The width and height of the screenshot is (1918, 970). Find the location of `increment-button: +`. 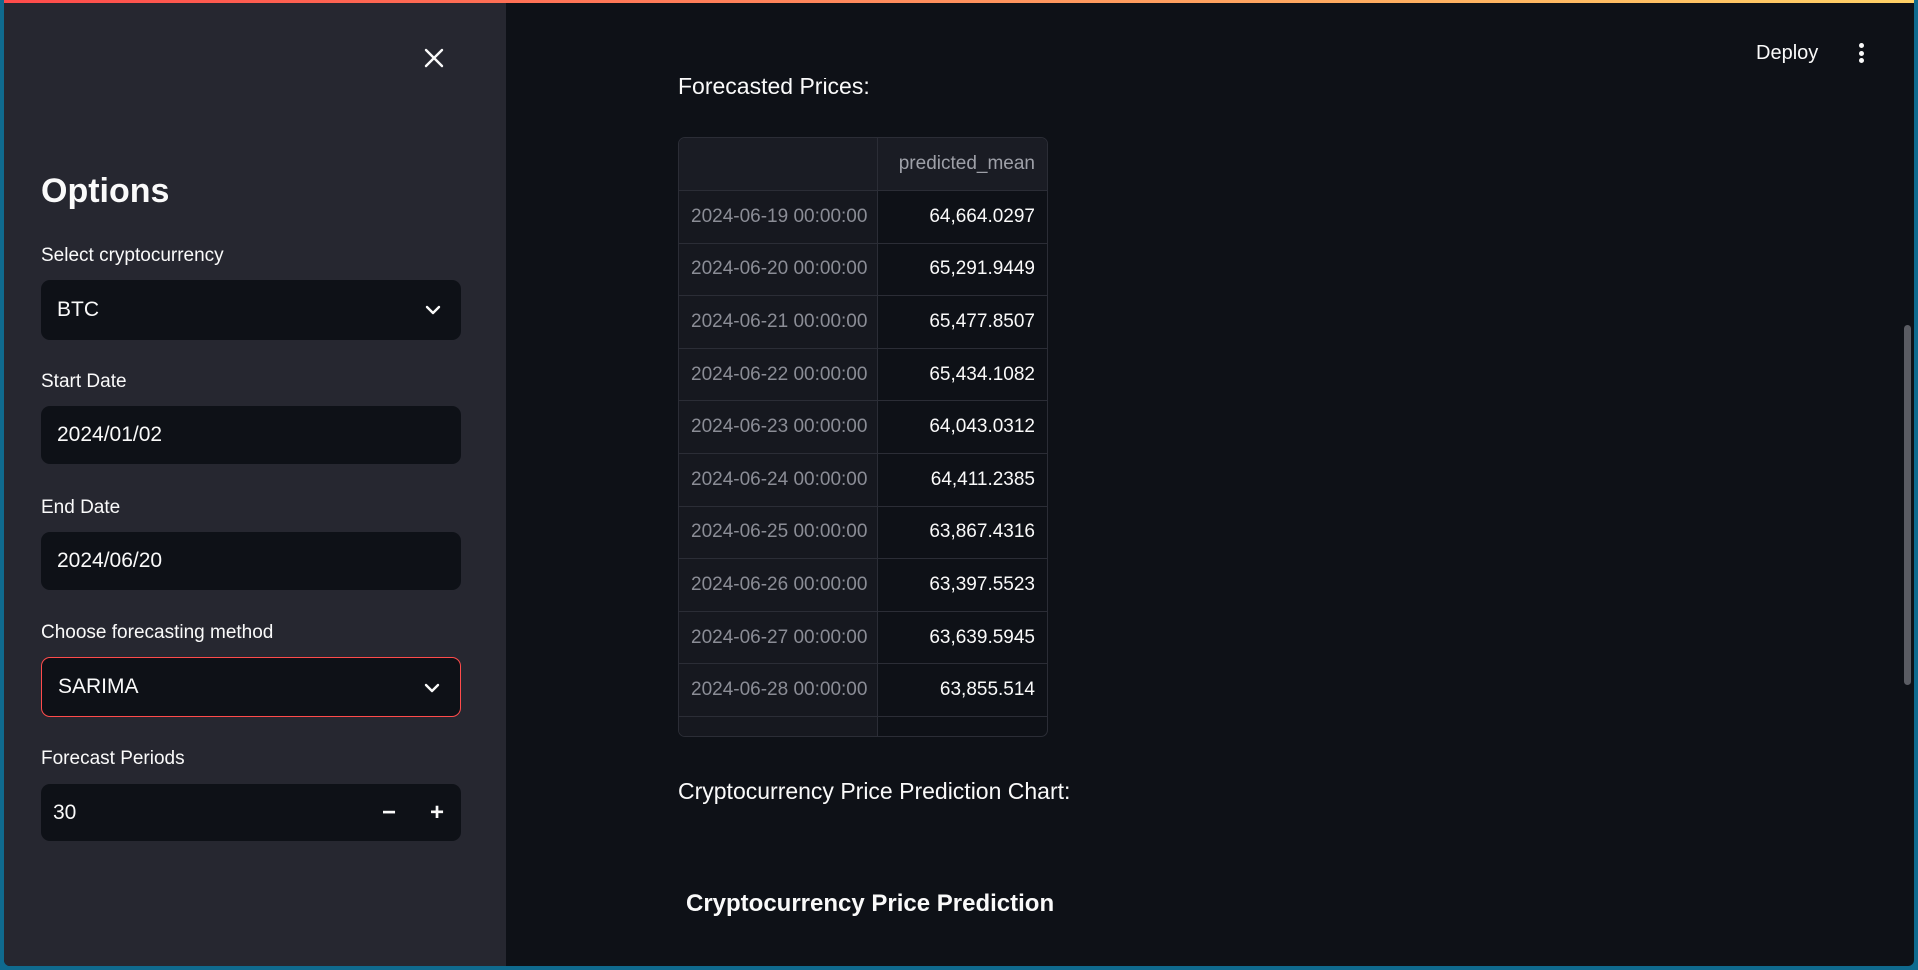

increment-button: + is located at coordinates (436, 812).